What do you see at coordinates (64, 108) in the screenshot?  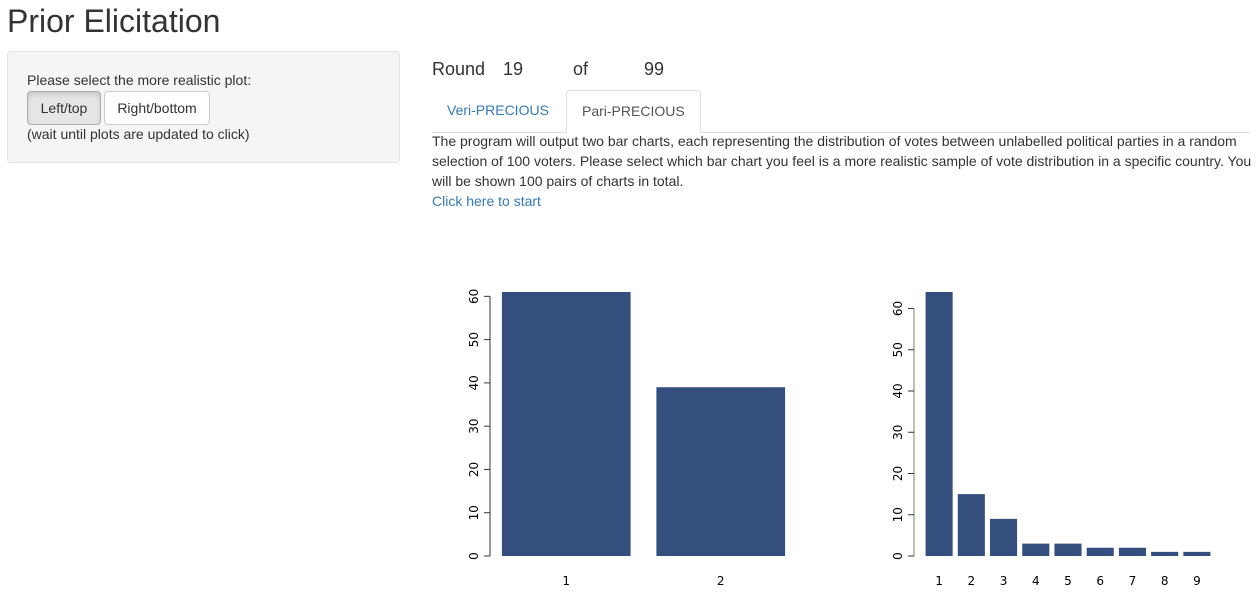 I see `left-top-button: Left/top` at bounding box center [64, 108].